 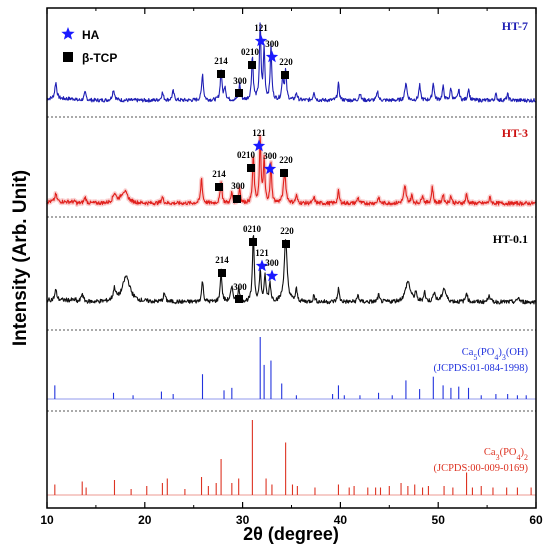 I want to click on reference-jcpds-label: (JCPDS:01-084-1998), so click(x=480, y=368).